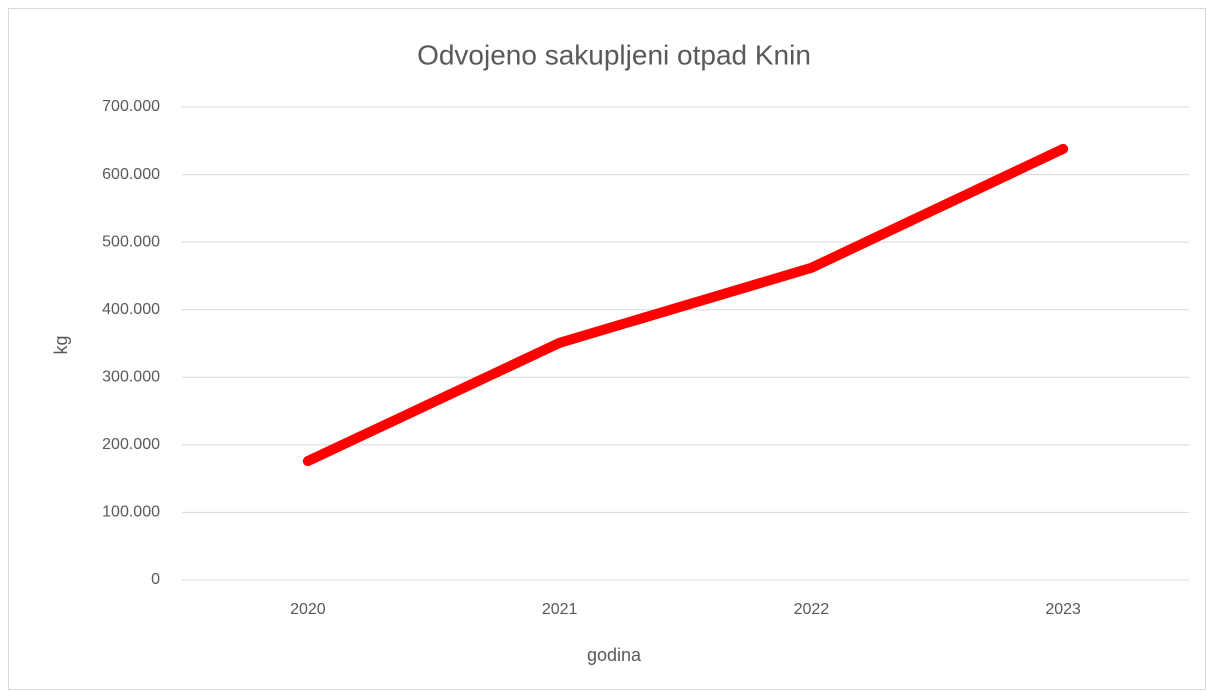  What do you see at coordinates (812, 609) in the screenshot?
I see `x-tick-label: 2022` at bounding box center [812, 609].